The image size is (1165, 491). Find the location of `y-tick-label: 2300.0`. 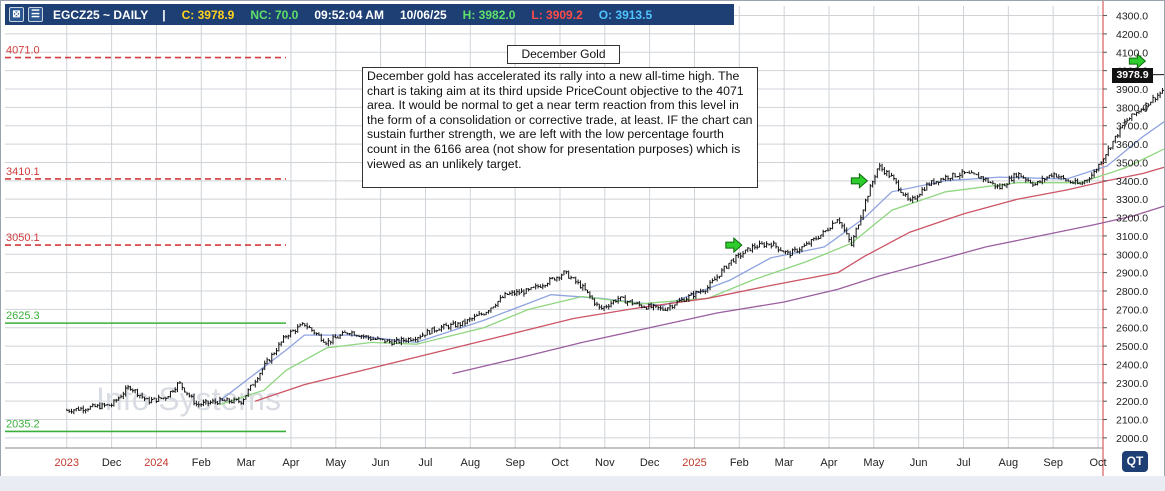

y-tick-label: 2300.0 is located at coordinates (1132, 384).